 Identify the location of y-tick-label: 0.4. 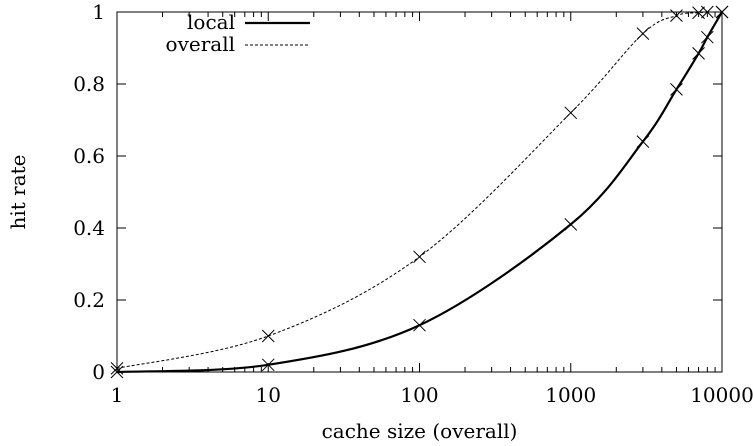
(89, 228).